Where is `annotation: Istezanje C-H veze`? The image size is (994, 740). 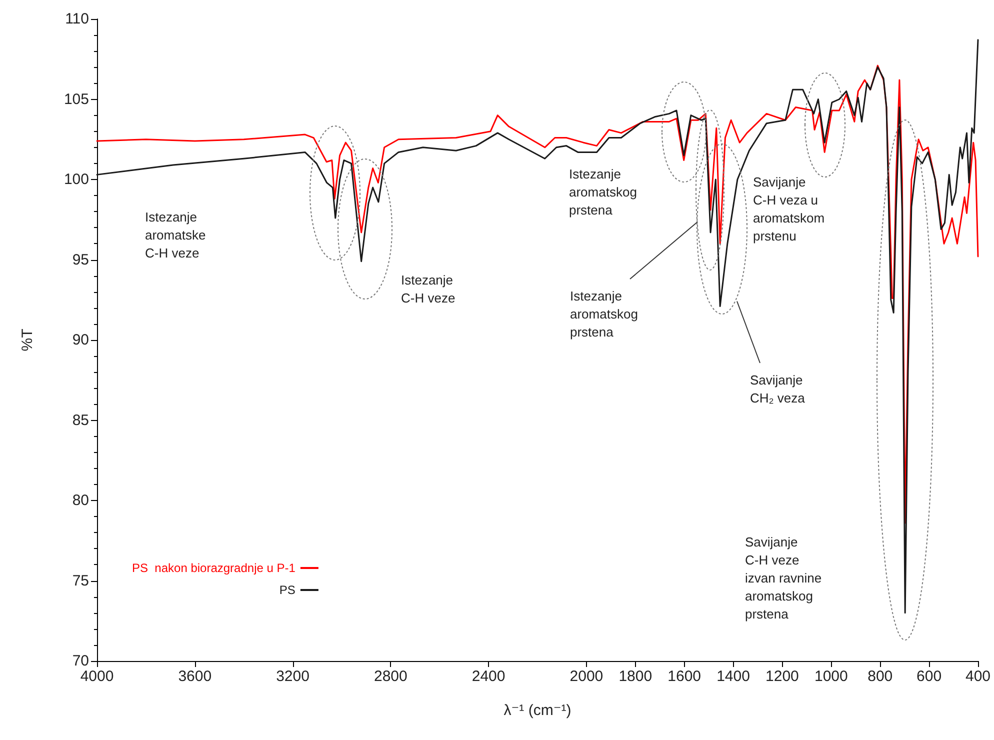 annotation: Istezanje C-H veze is located at coordinates (428, 289).